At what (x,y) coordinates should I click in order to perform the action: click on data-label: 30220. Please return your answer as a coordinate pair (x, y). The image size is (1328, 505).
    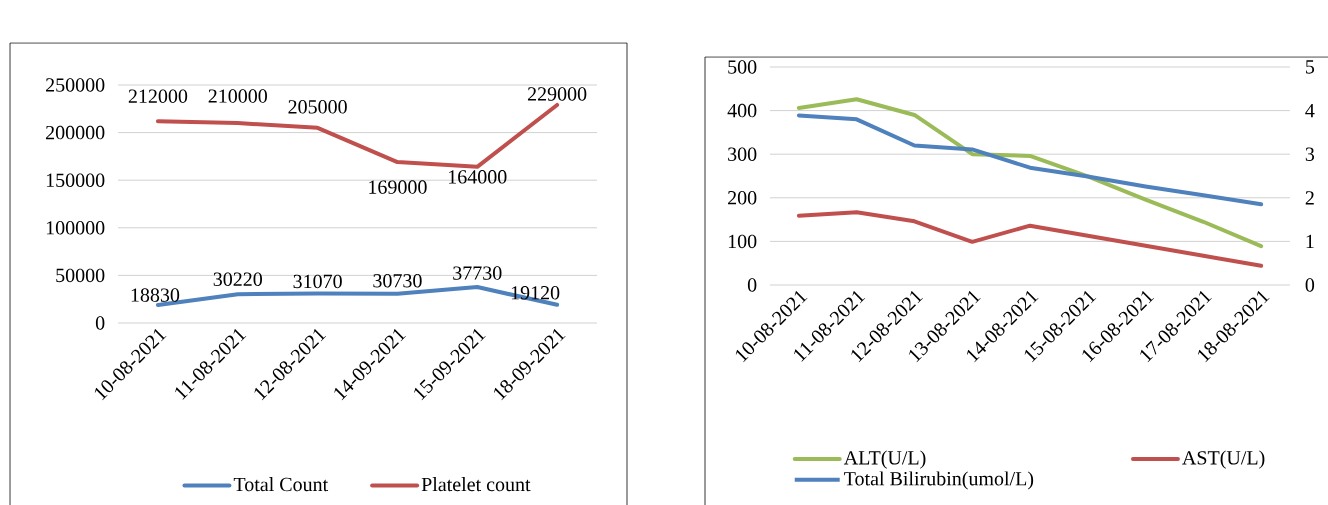
    Looking at the image, I should click on (237, 279).